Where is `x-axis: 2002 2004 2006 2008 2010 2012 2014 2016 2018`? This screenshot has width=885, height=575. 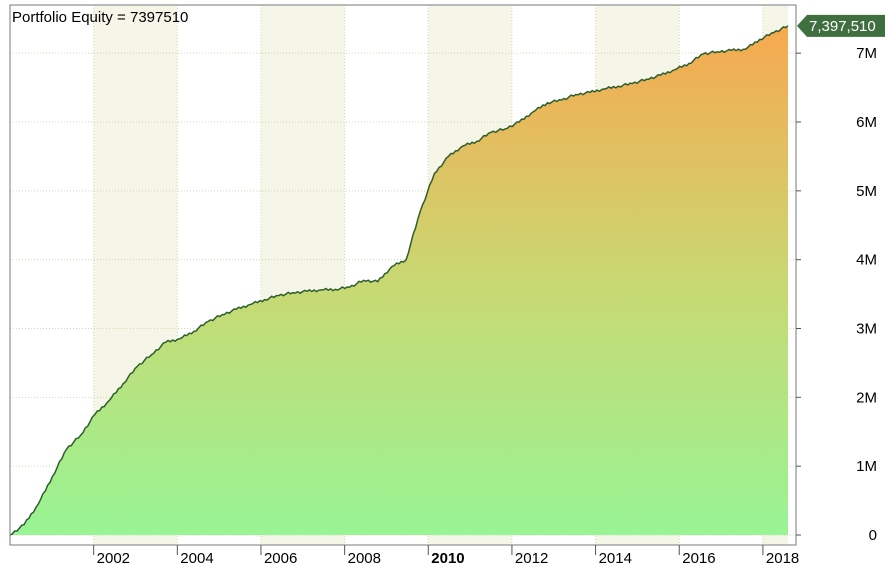
x-axis: 2002 2004 2006 2008 2010 2012 2014 2016 2018 is located at coordinates (446, 556).